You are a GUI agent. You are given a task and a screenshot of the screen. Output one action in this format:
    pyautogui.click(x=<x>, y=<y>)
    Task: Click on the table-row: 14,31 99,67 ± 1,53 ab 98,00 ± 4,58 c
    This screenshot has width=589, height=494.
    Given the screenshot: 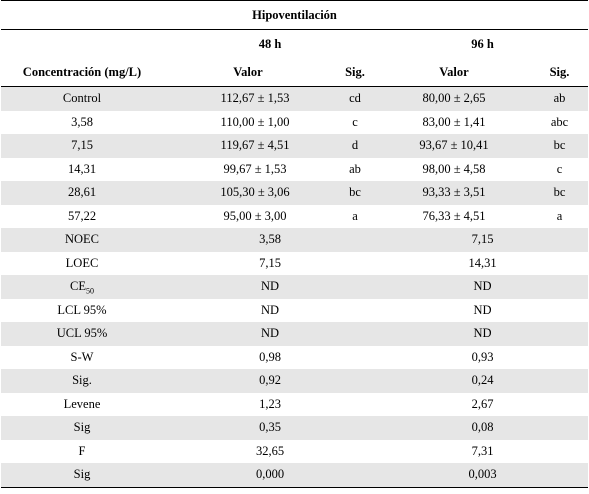 What is the action you would take?
    pyautogui.click(x=294, y=170)
    